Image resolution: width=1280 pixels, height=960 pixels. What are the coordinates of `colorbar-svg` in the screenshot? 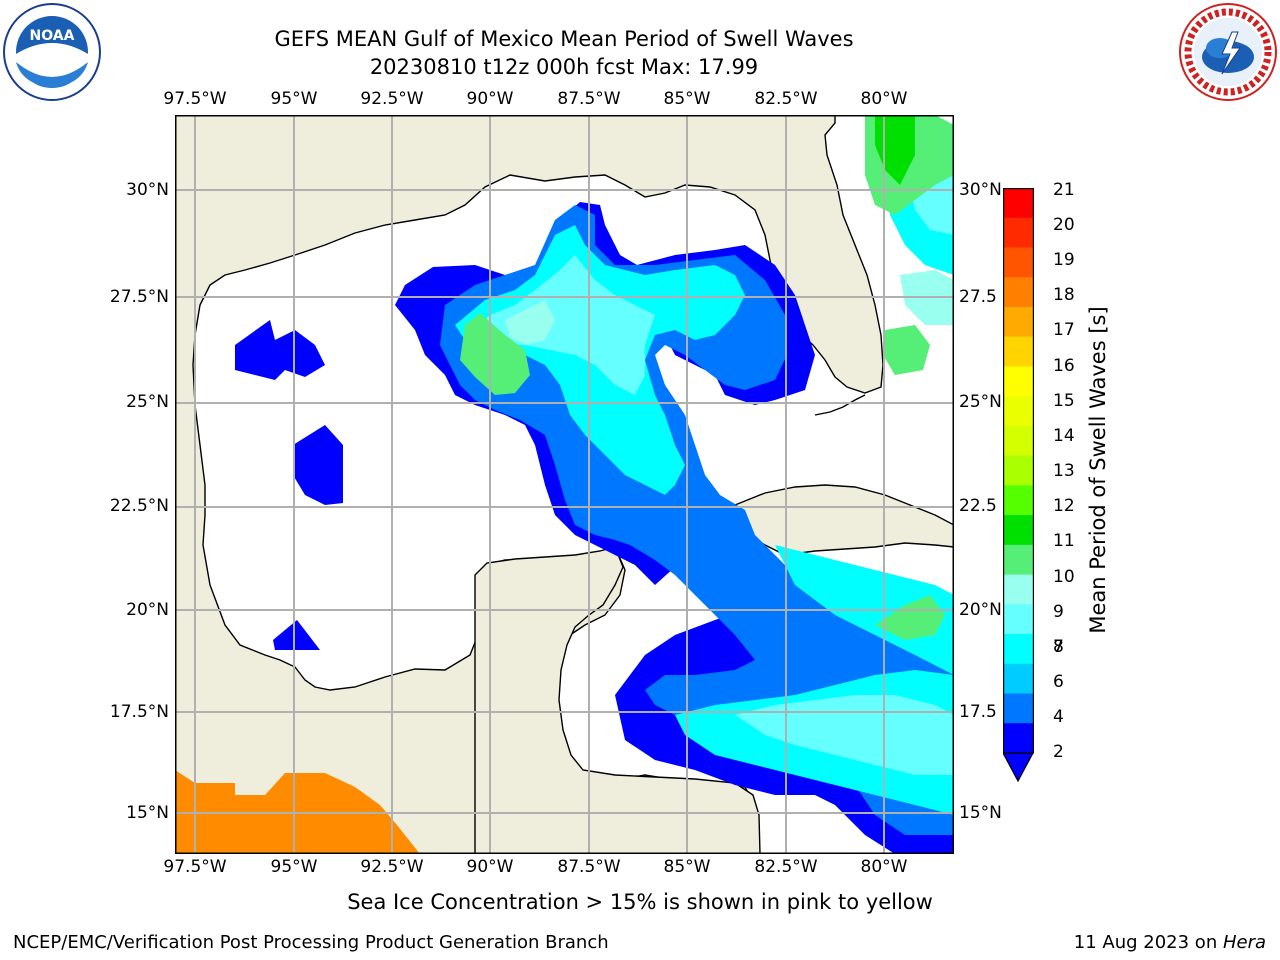 It's located at (1018, 485).